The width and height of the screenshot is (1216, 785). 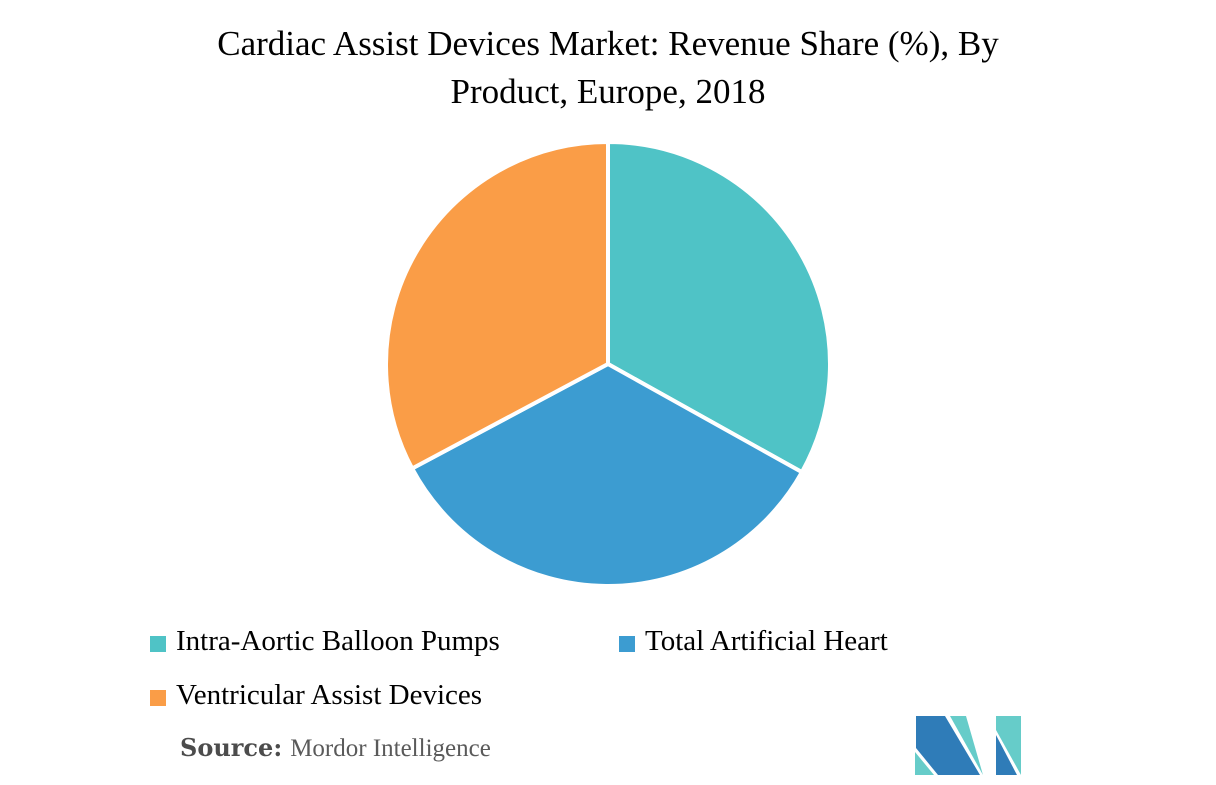 I want to click on legend-item-intra-aortic-balloon-pumps: Intra-Aortic Balloon Pumps, so click(x=325, y=640).